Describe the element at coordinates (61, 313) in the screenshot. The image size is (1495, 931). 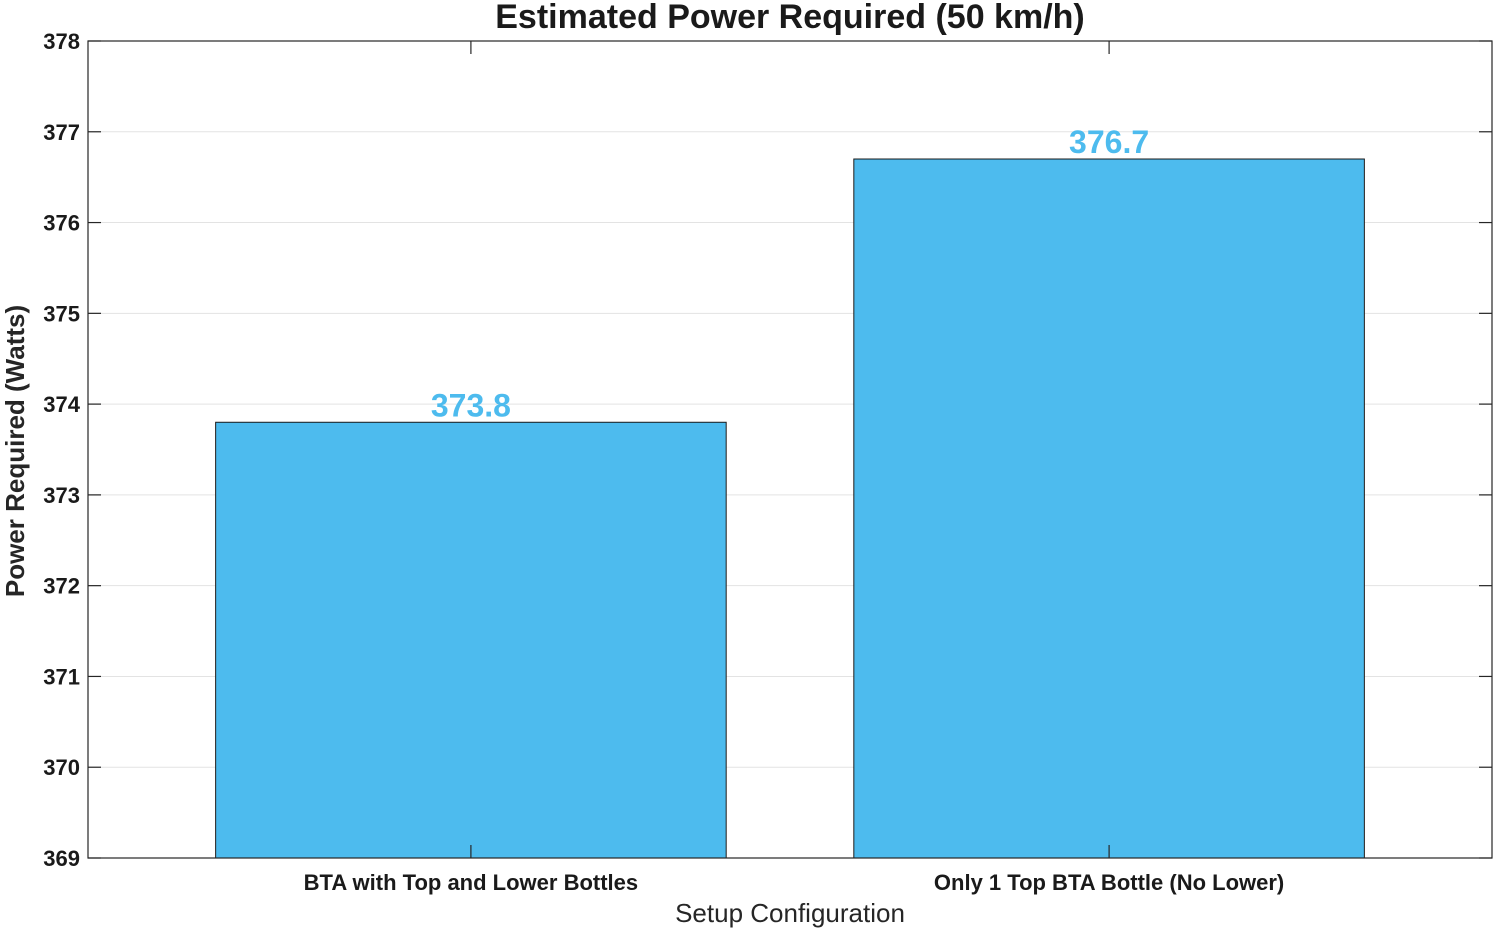
I see `y-tick-label: 375` at that location.